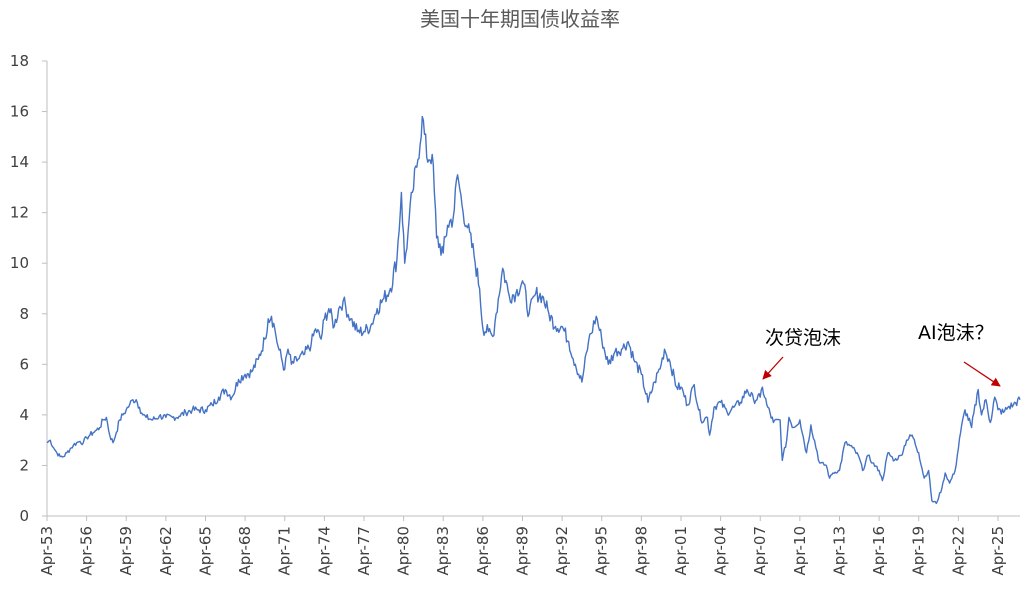 This screenshot has height=590, width=1028. What do you see at coordinates (24, 314) in the screenshot?
I see `y-tick-label: 8` at bounding box center [24, 314].